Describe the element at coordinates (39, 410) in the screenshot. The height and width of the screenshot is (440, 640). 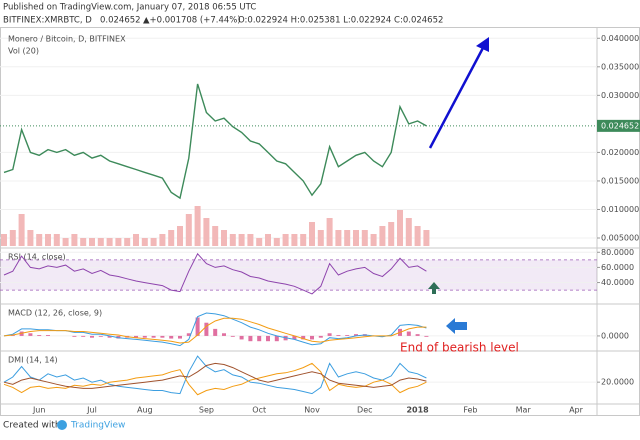
I see `x-tick-label: Jun` at that location.